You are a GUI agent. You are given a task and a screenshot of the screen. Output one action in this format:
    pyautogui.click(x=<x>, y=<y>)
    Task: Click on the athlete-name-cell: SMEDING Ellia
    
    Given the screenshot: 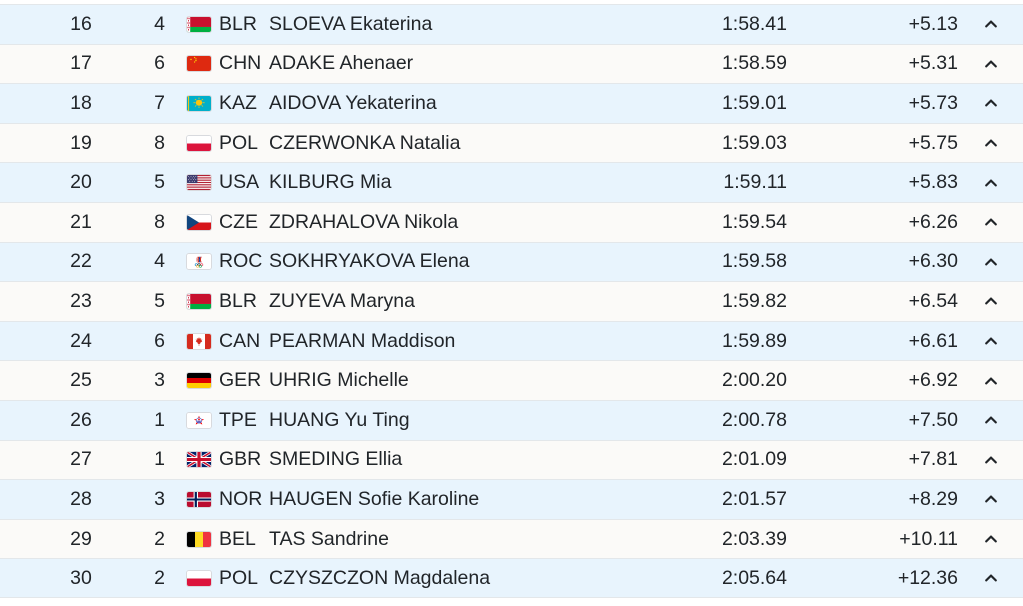 What is the action you would take?
    pyautogui.click(x=336, y=459)
    